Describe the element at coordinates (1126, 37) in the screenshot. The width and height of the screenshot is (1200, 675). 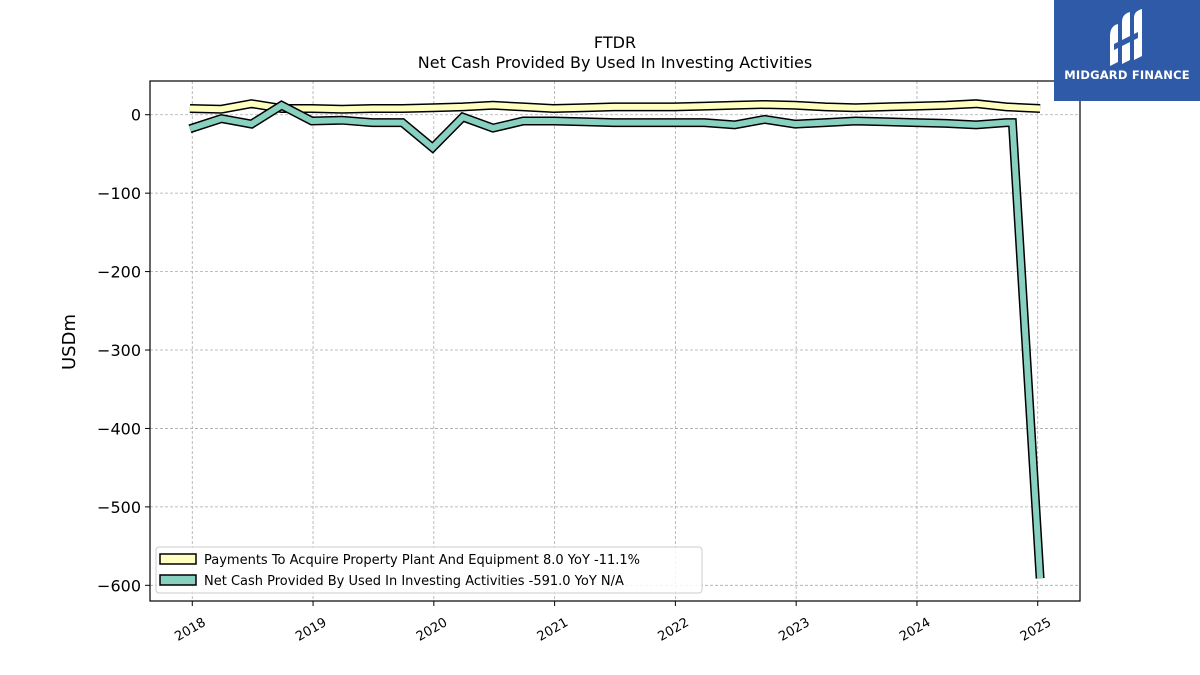
I see `logo-icon` at that location.